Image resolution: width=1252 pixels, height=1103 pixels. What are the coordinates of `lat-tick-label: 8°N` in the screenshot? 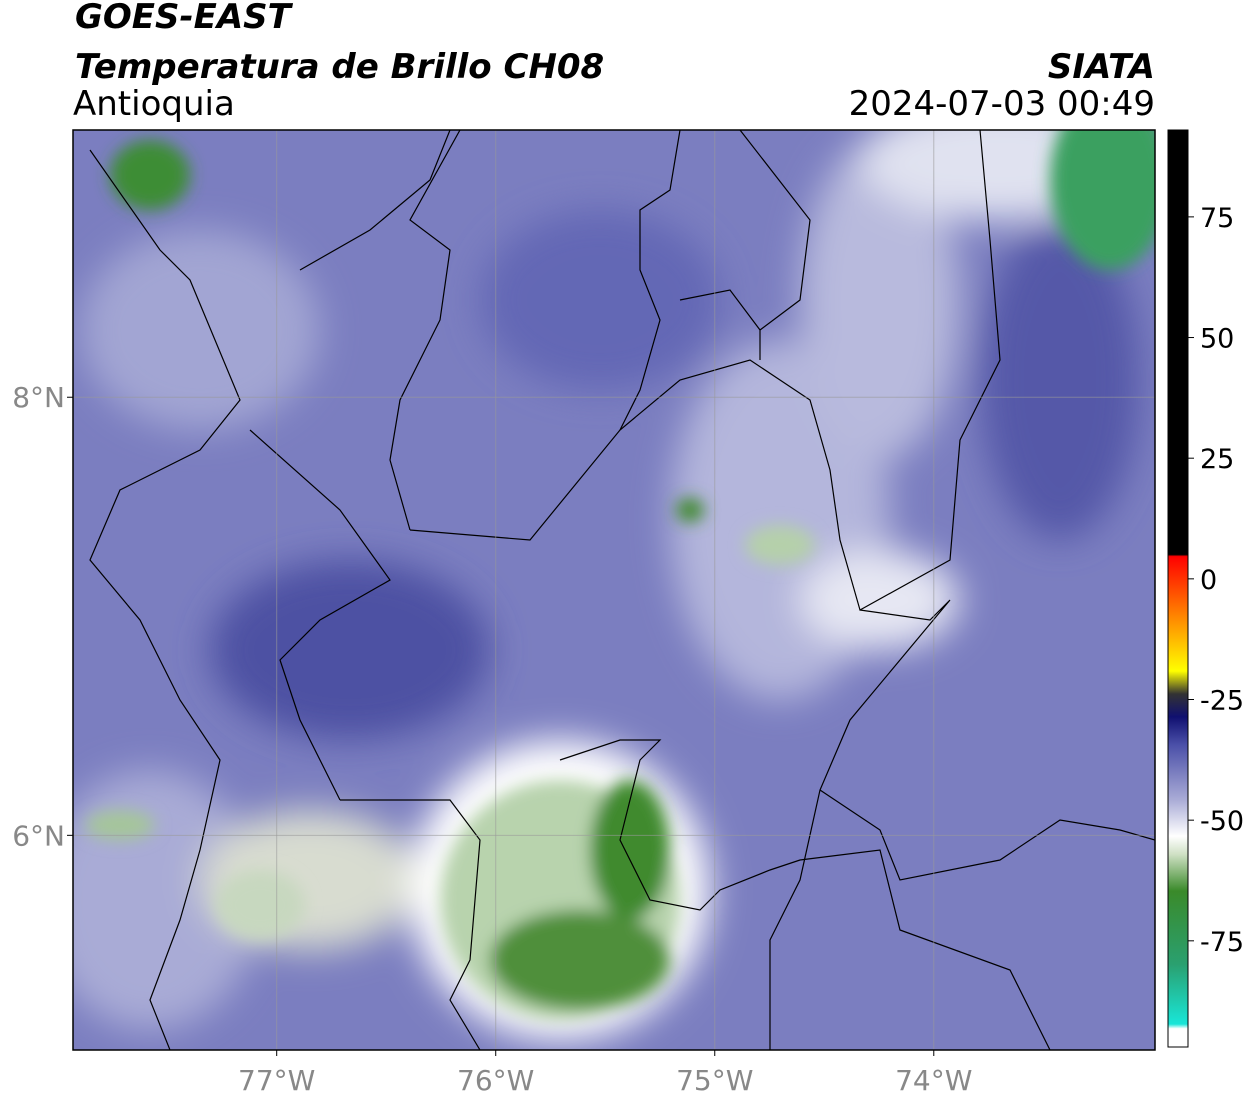 It's located at (38, 397).